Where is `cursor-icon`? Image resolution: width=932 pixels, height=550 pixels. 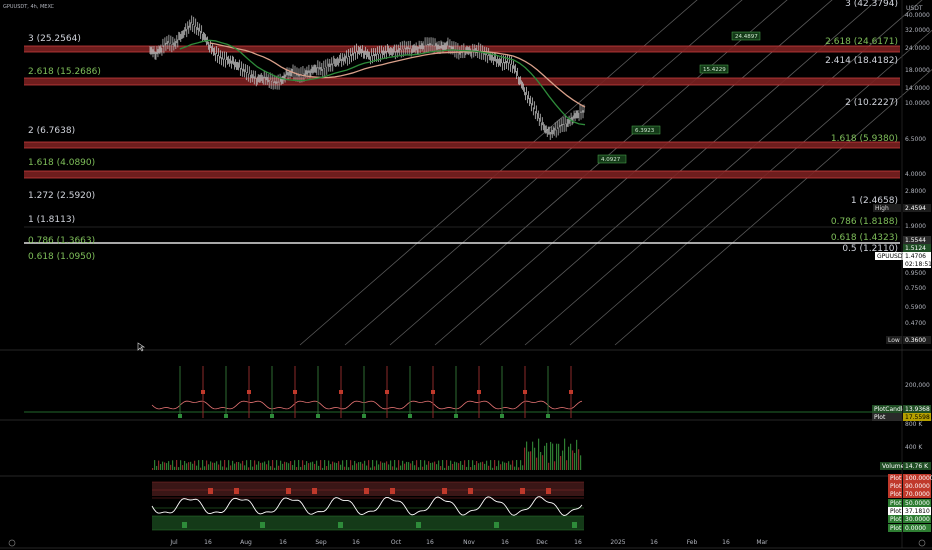
cursor-icon is located at coordinates (141, 347).